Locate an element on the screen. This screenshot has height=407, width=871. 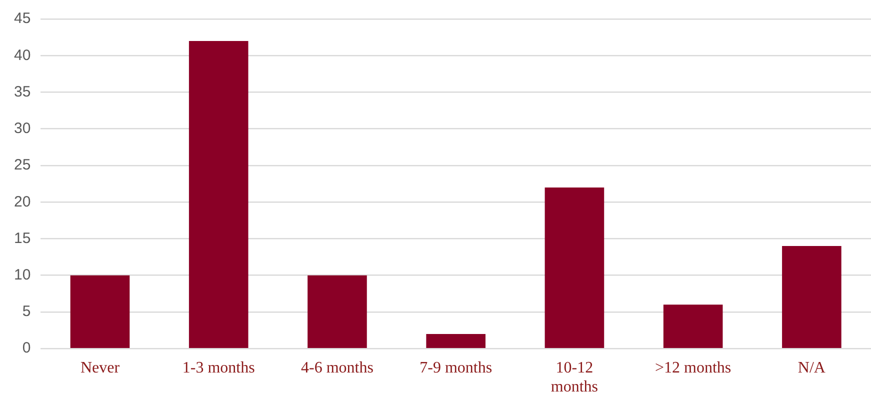
y-tick-label: 15 is located at coordinates (22, 238).